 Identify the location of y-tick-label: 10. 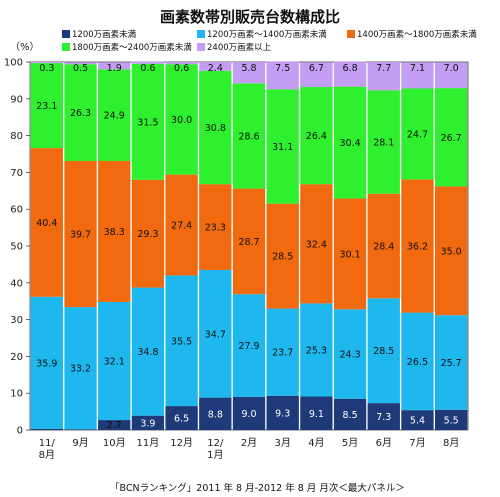
(16, 394).